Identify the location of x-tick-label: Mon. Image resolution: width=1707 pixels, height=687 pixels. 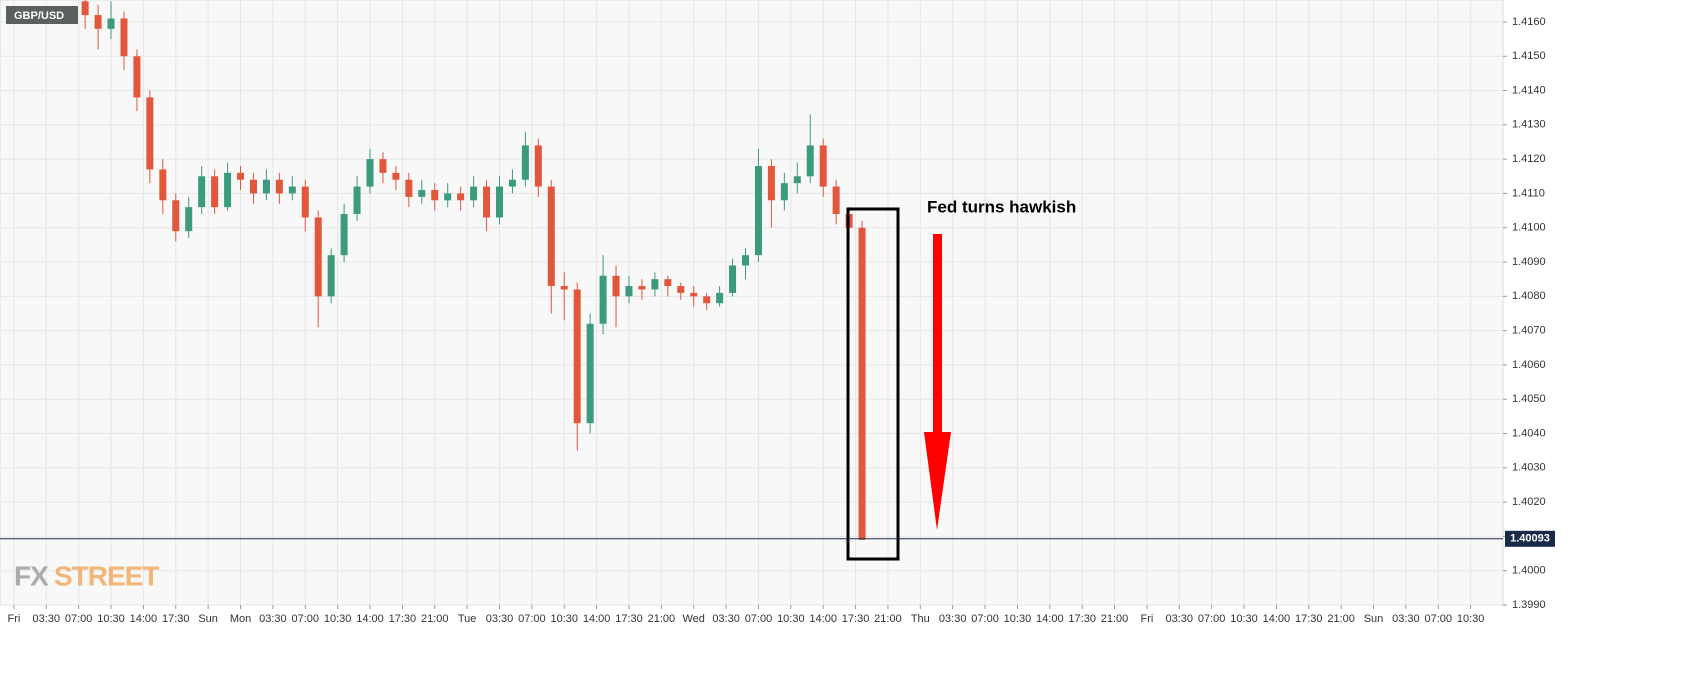
(240, 619).